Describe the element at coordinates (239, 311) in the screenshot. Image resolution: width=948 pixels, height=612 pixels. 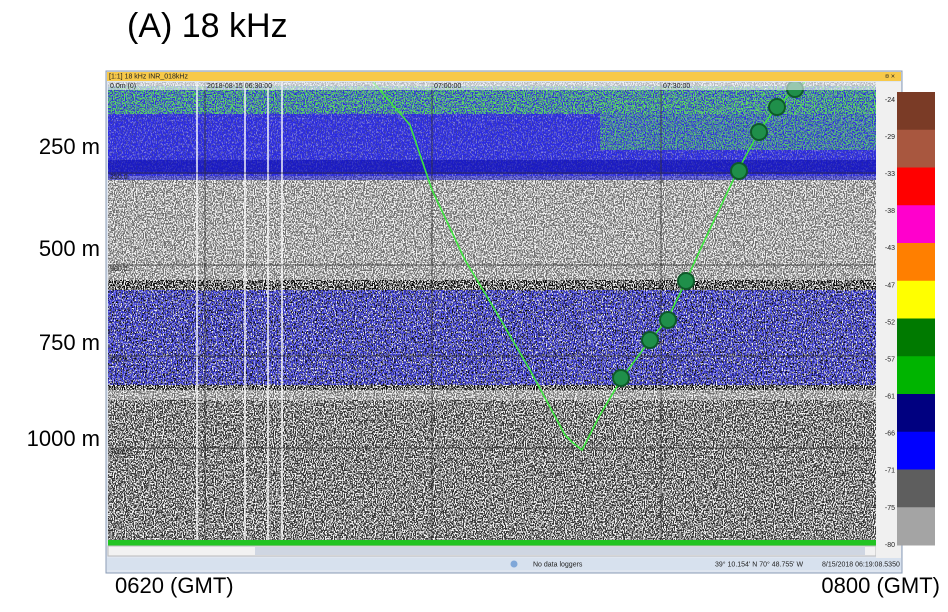
I see `ping-dropouts` at that location.